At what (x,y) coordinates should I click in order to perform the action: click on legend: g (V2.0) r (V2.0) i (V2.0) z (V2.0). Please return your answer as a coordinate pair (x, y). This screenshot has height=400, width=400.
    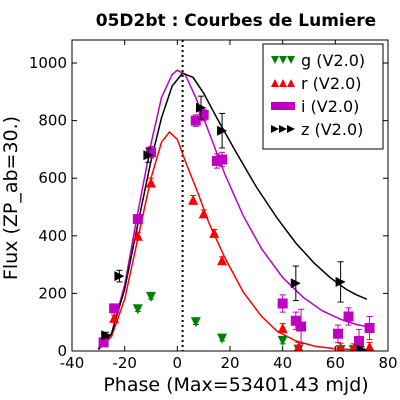
    Looking at the image, I should click on (323, 96).